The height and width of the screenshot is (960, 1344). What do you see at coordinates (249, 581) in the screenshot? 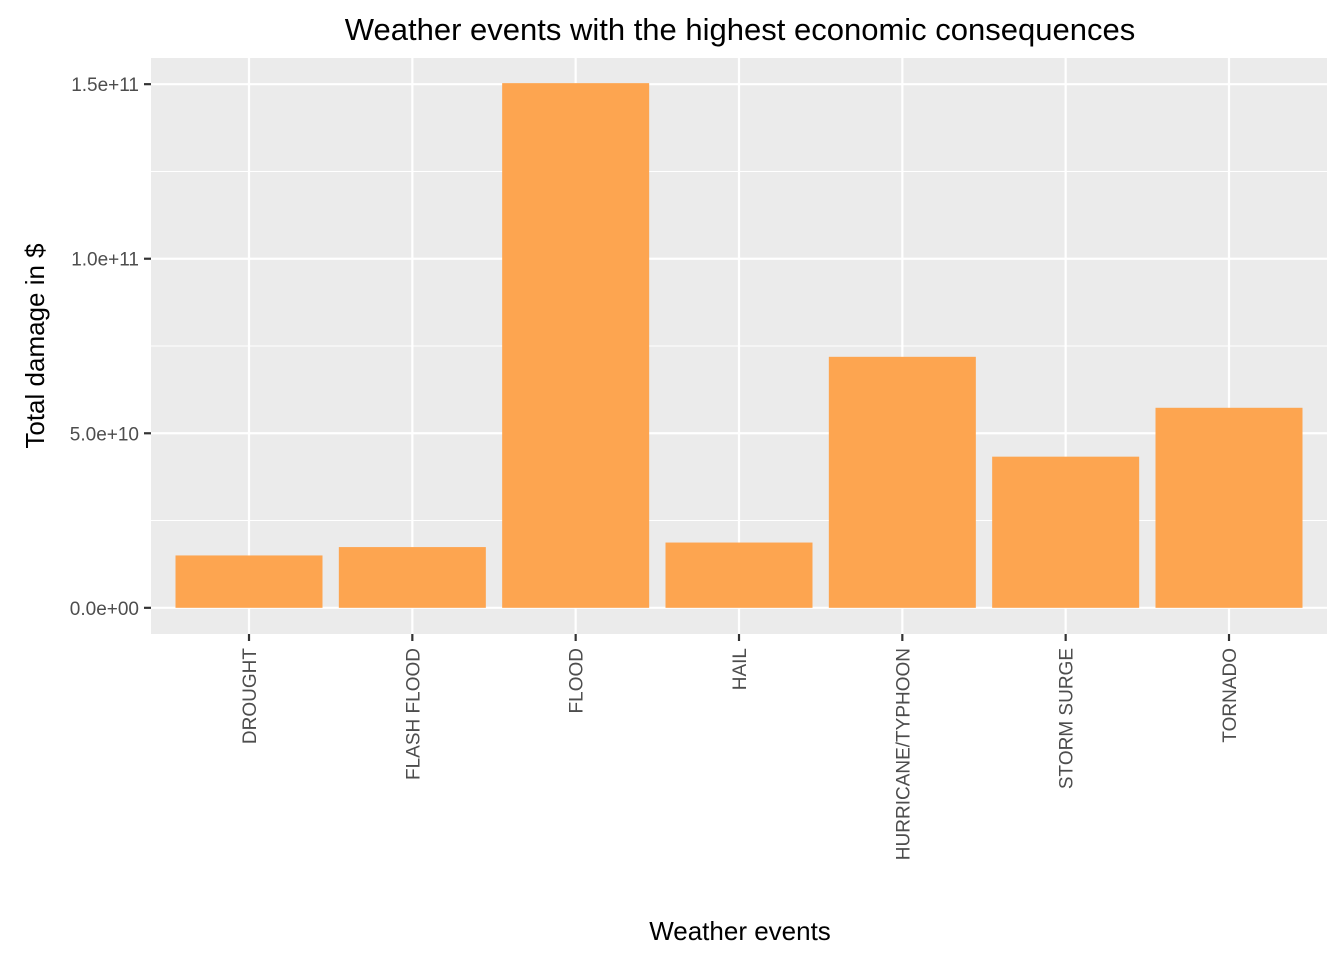
I see `bar-drought` at bounding box center [249, 581].